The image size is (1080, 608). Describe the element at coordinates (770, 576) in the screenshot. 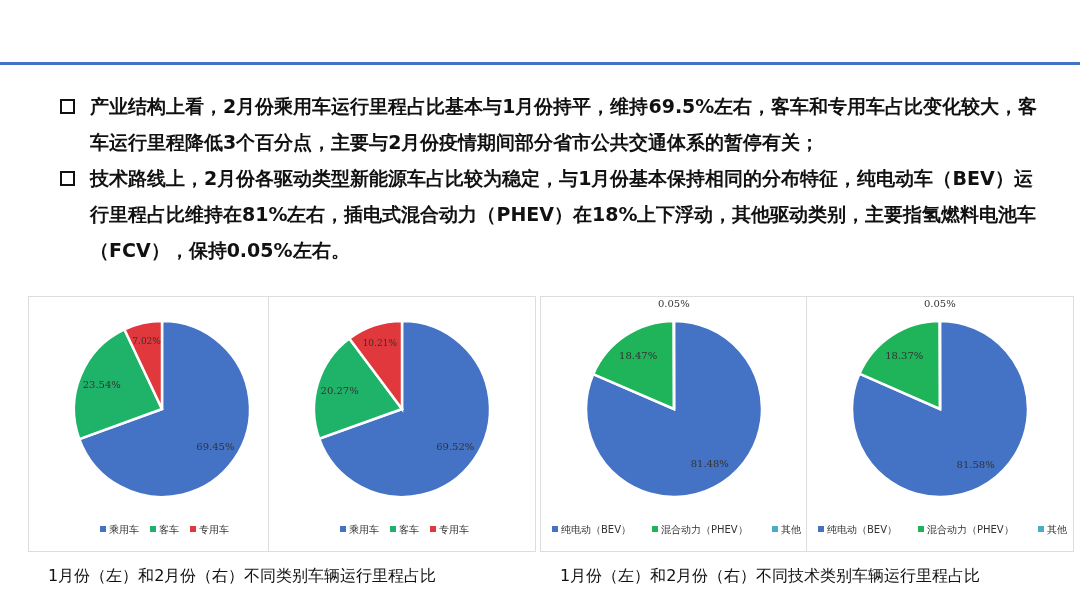

I see `text: 1月份（左）和2月份（右）不同技术类别车辆运行里程占比` at that location.